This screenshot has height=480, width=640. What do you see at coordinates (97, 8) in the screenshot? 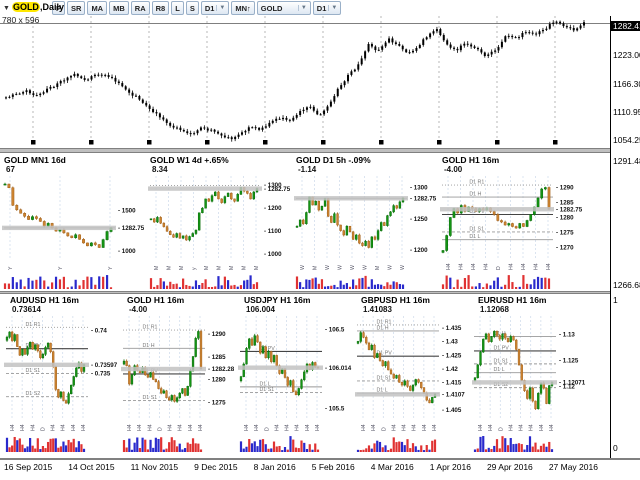
I see `toolbar-button-ma: MA` at bounding box center [97, 8].